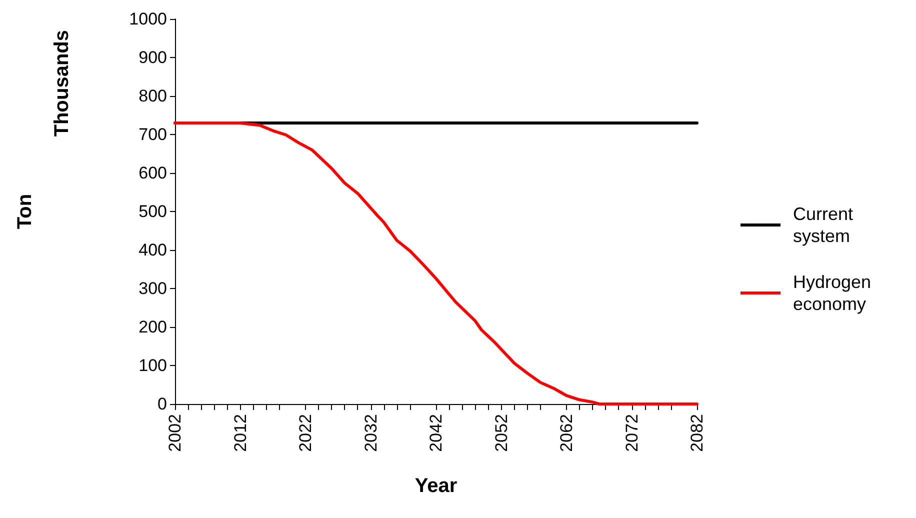 This screenshot has width=916, height=518. Describe the element at coordinates (152, 211) in the screenshot. I see `y-tick-label: 500` at that location.